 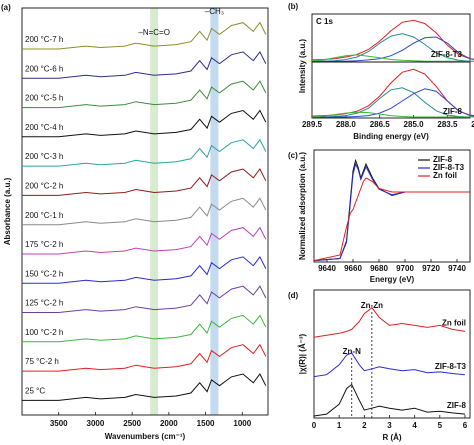 What do you see at coordinates (44, 98) in the screenshot?
I see `series-label: 200 °C-5 h` at bounding box center [44, 98].